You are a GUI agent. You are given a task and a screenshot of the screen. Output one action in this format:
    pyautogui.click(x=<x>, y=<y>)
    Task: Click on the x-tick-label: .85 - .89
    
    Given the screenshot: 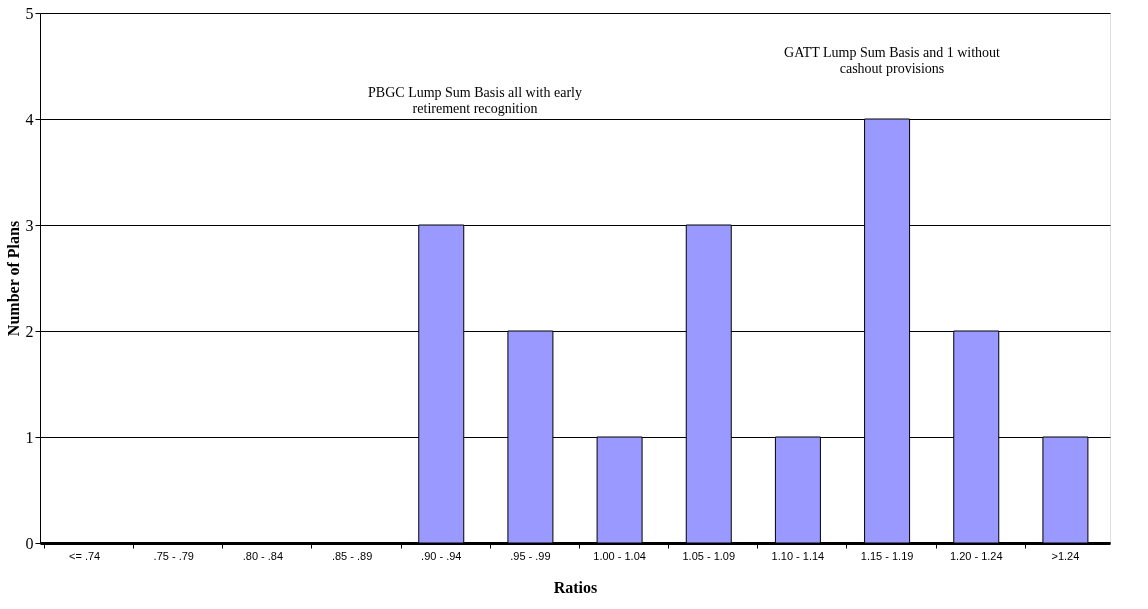 What is the action you would take?
    pyautogui.click(x=352, y=555)
    